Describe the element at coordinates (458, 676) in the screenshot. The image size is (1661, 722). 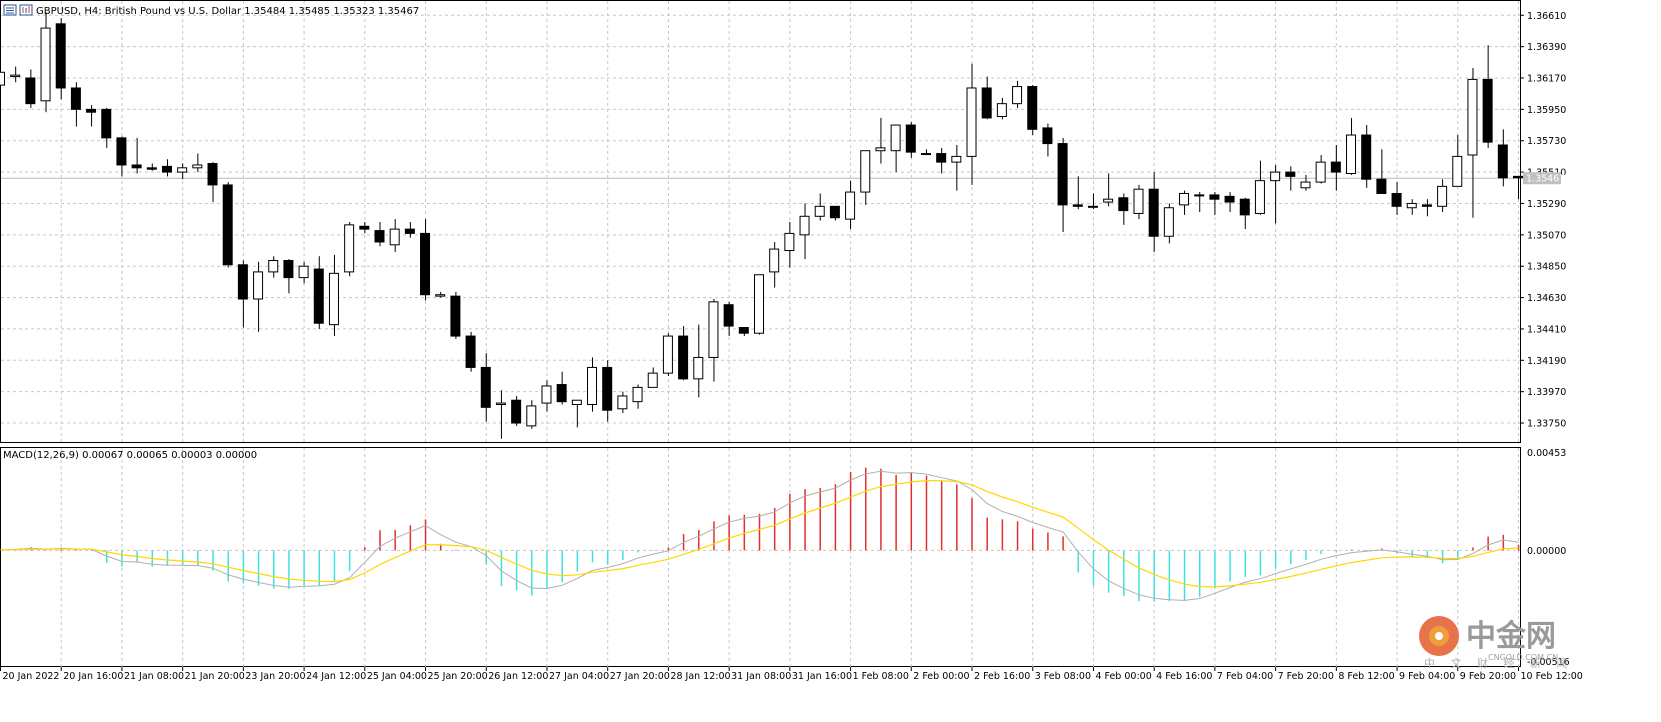
I see `time-tick-label: 25 Jan 20:00` at that location.